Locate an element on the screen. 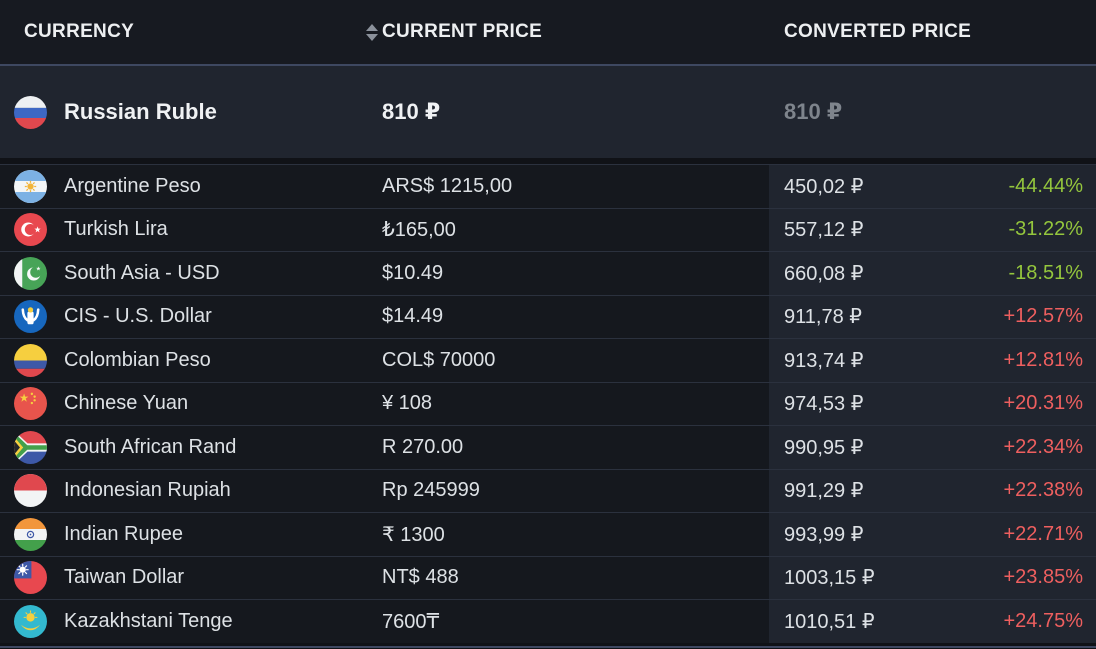  table-bottom-gap is located at coordinates (548, 644).